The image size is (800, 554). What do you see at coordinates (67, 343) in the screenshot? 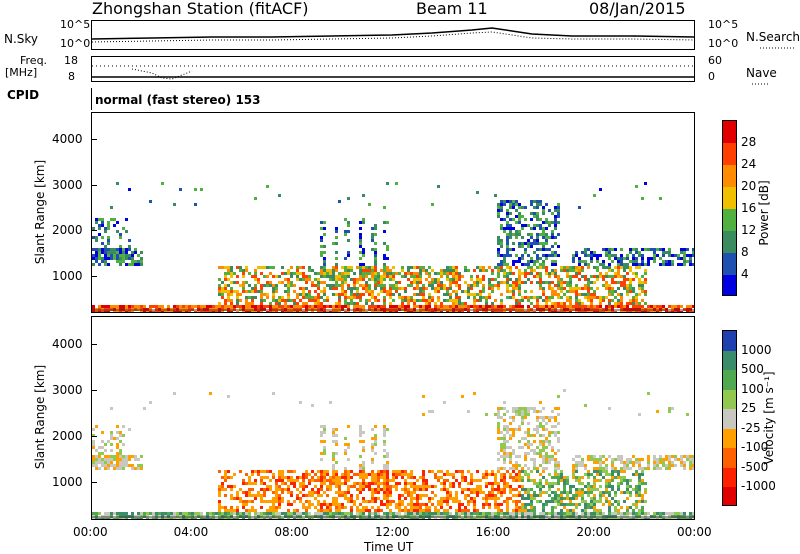
I see `velocity-ytick-label: 4000` at bounding box center [67, 343].